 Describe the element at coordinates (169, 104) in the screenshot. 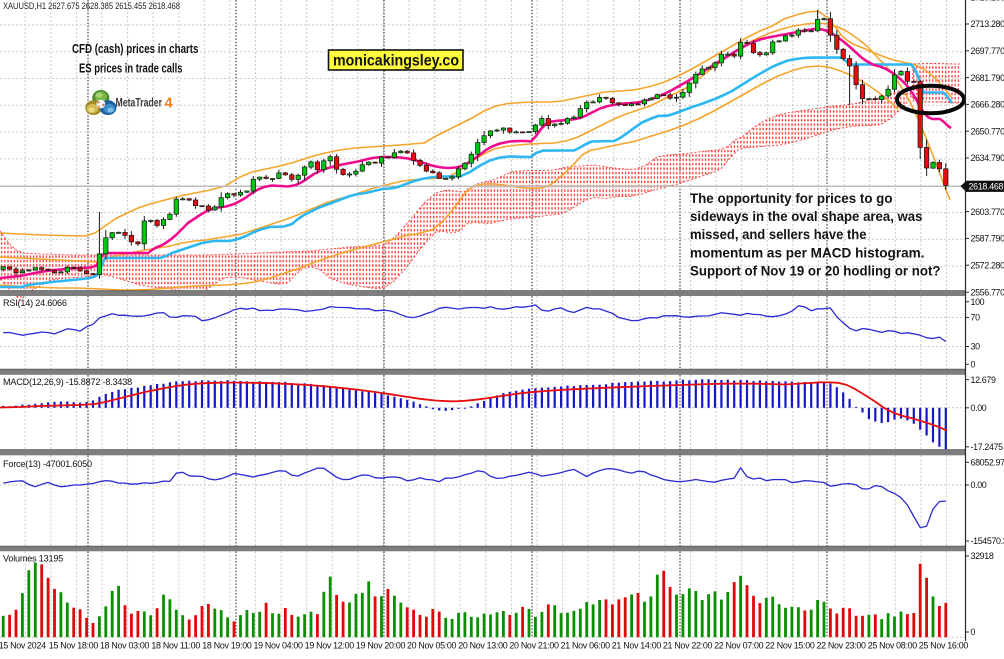

I see `svg-text: 4` at that location.